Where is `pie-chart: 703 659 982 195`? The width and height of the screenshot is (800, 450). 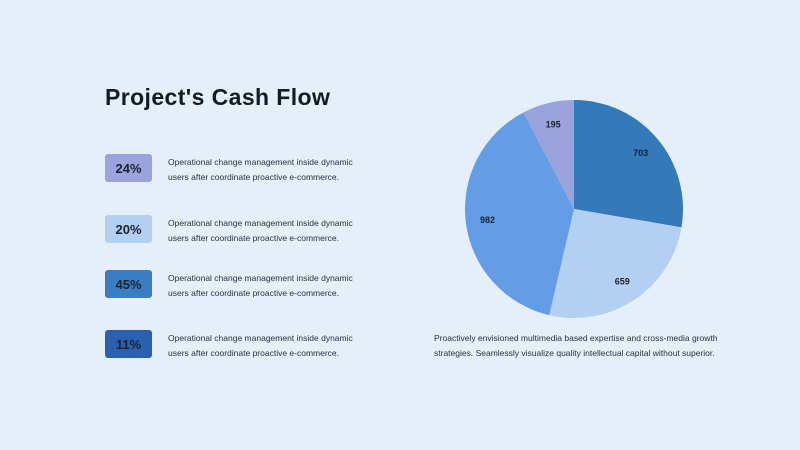
pie-chart: 703 659 982 195 is located at coordinates (575, 209).